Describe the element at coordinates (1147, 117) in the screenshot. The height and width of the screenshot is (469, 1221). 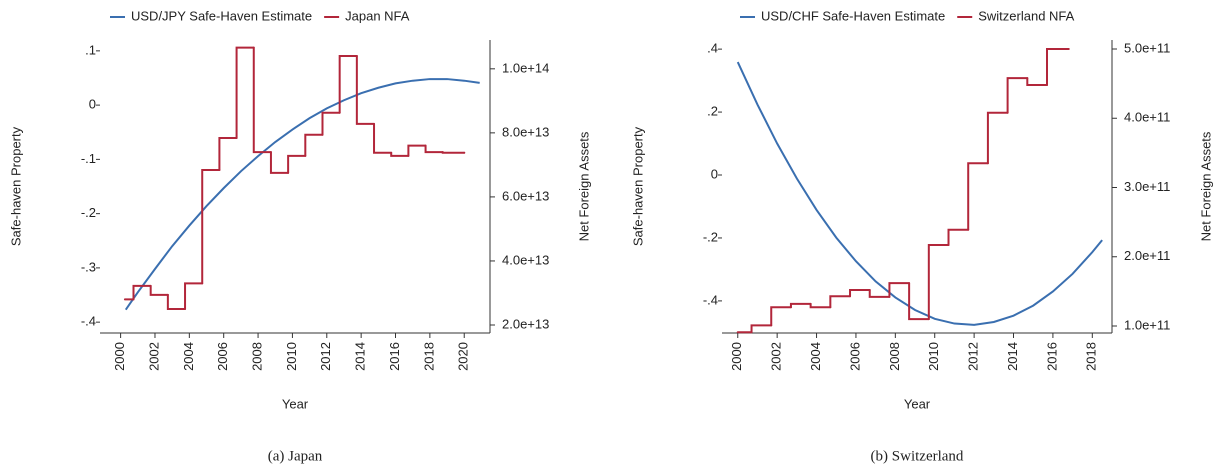
I see `y2-tick-label: 4.0e+11` at that location.